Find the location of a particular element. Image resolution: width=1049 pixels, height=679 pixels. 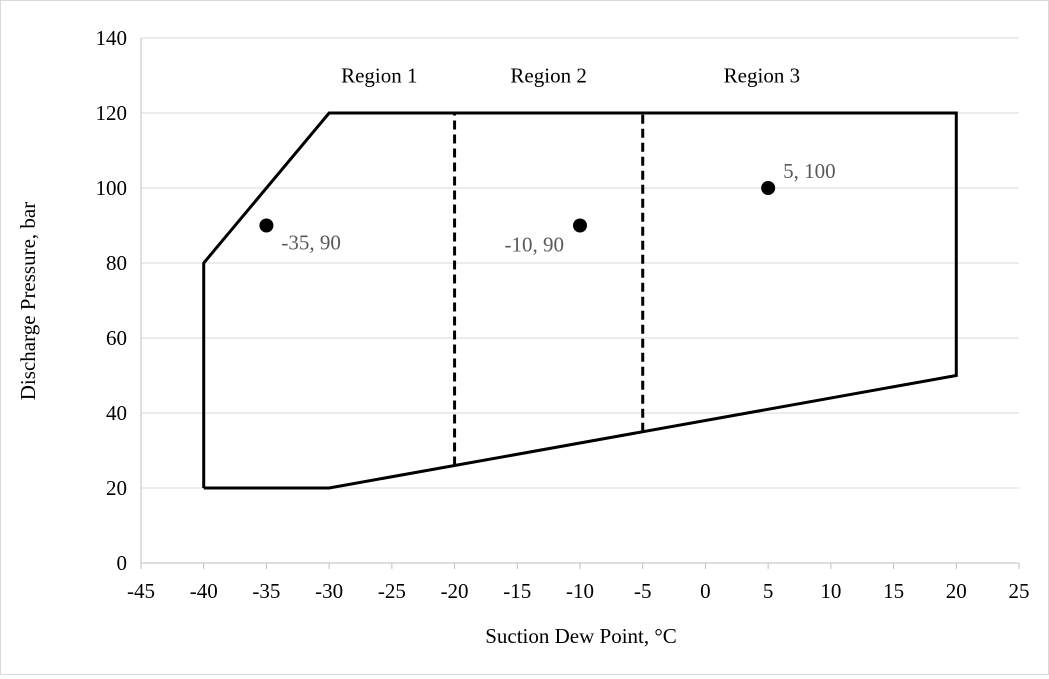

x-tick-label: -20 is located at coordinates (455, 591).